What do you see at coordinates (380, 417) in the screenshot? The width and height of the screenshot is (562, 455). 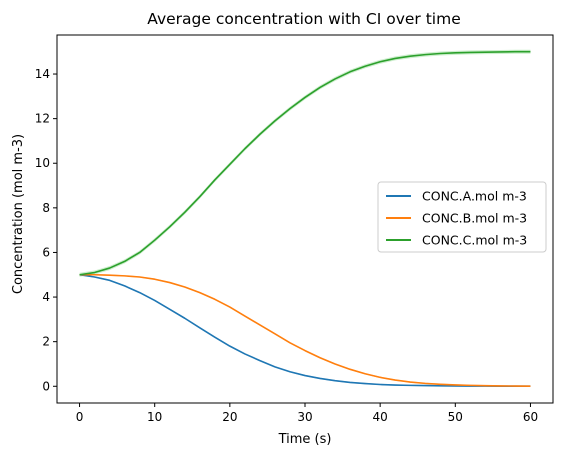 I see `x-tick-label: 40` at bounding box center [380, 417].